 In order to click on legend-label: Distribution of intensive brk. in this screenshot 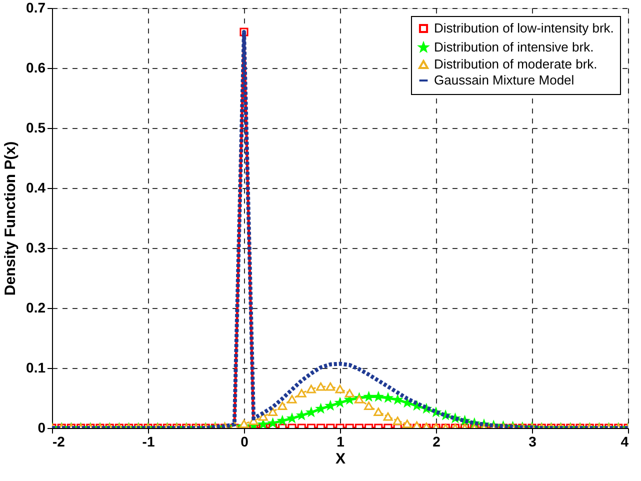, I will do `click(514, 47)`.